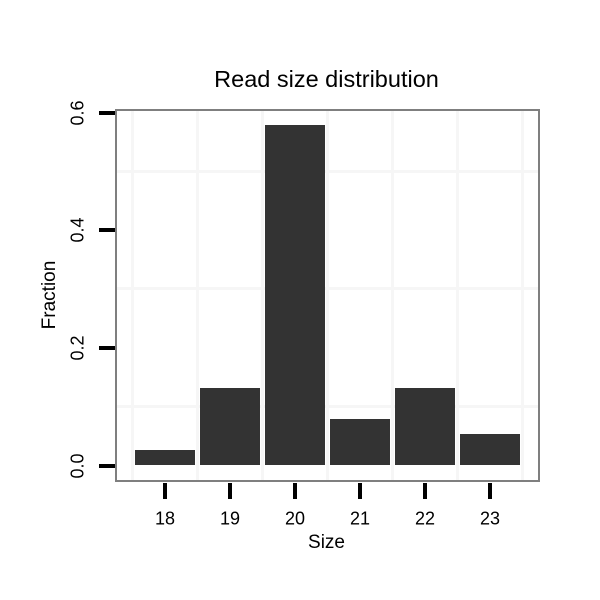  What do you see at coordinates (326, 542) in the screenshot?
I see `x-axis-title: Size` at bounding box center [326, 542].